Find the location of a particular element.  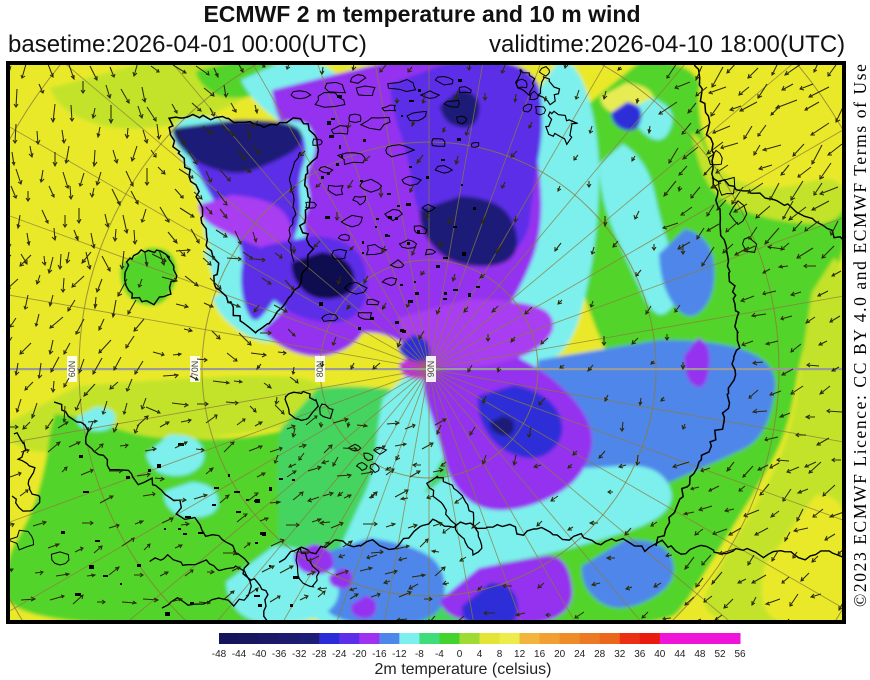

svg-text: -36 is located at coordinates (279, 654).